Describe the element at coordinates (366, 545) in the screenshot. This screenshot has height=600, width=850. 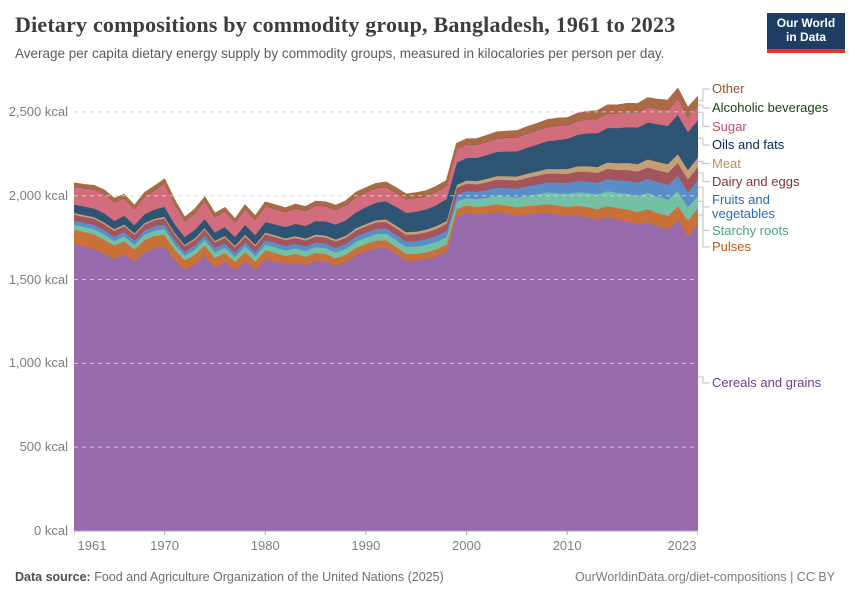
I see `x-tick-label-1990: 1990` at that location.